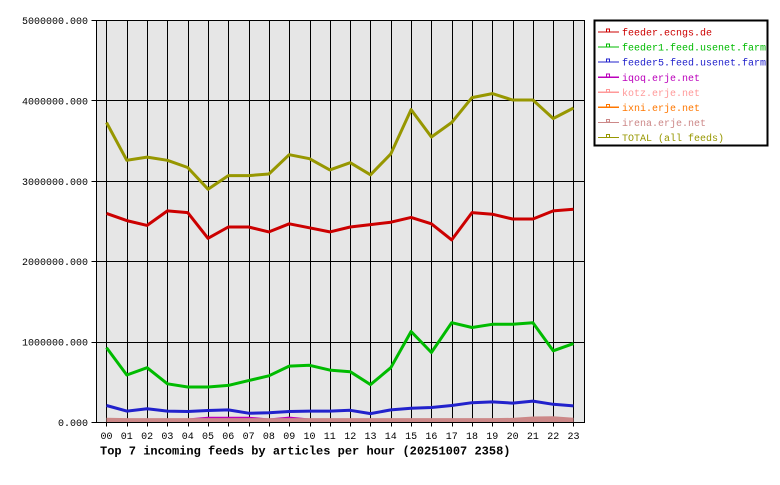  Describe the element at coordinates (330, 437) in the screenshot. I see `svg-text: 11` at that location.